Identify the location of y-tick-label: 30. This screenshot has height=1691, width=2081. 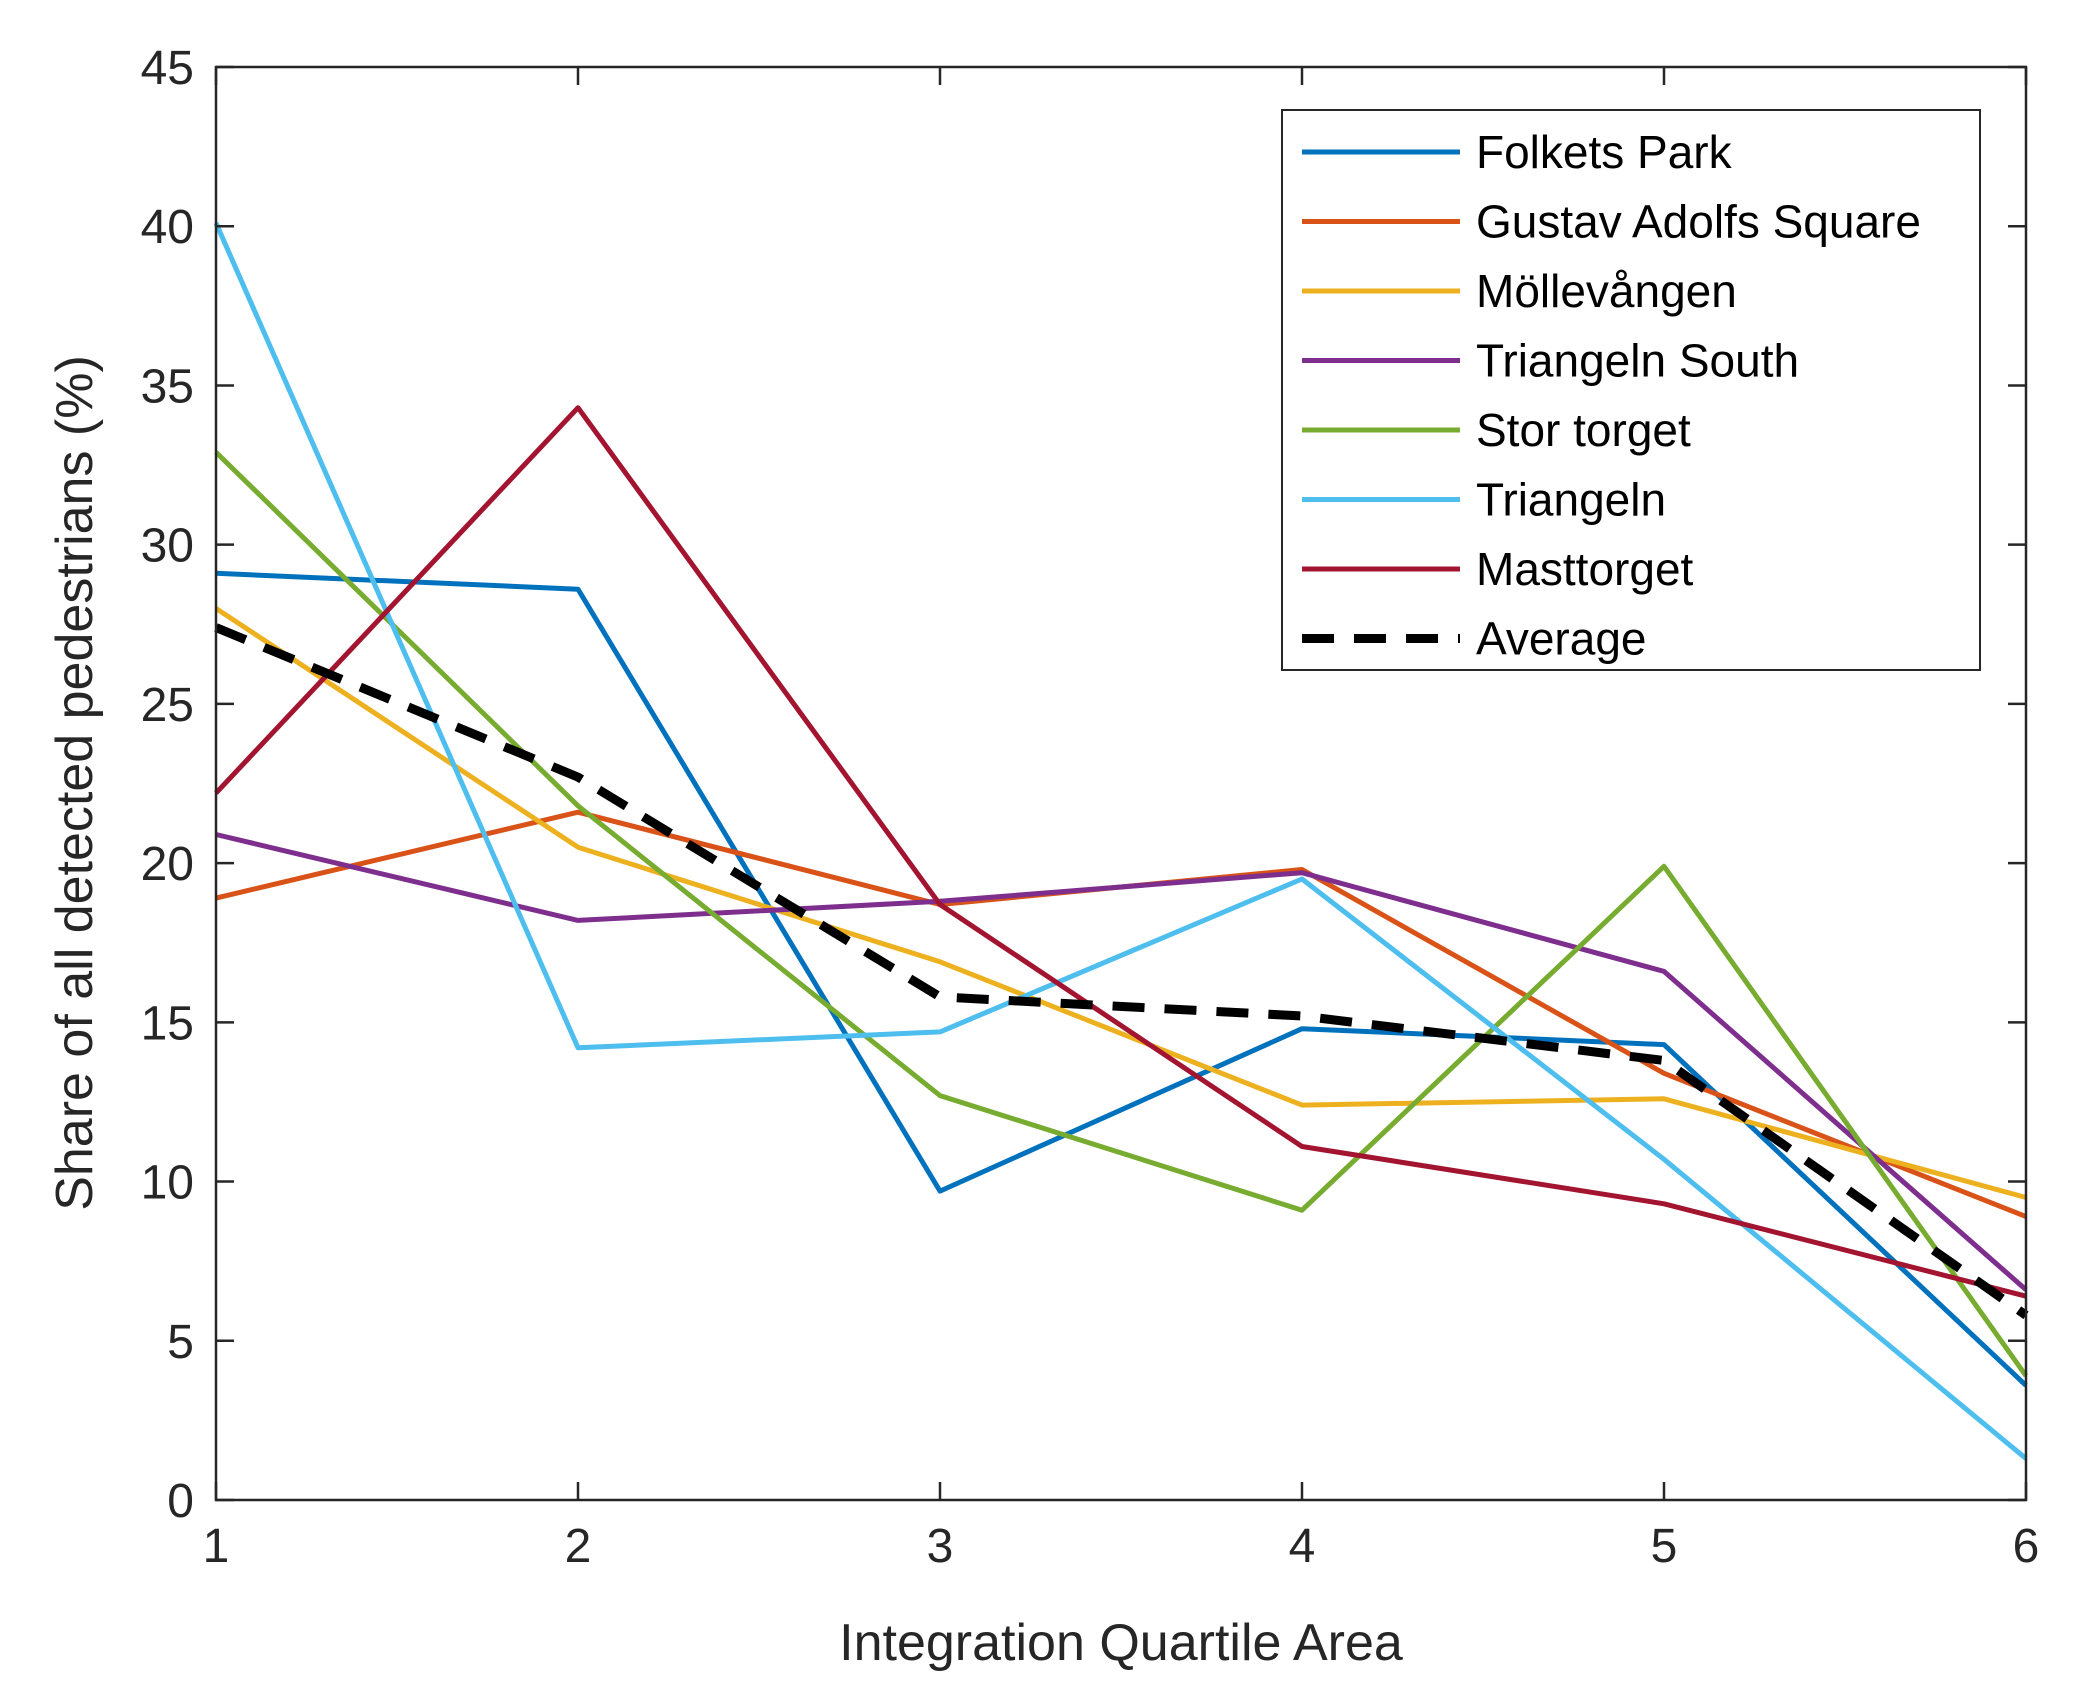
(167, 546).